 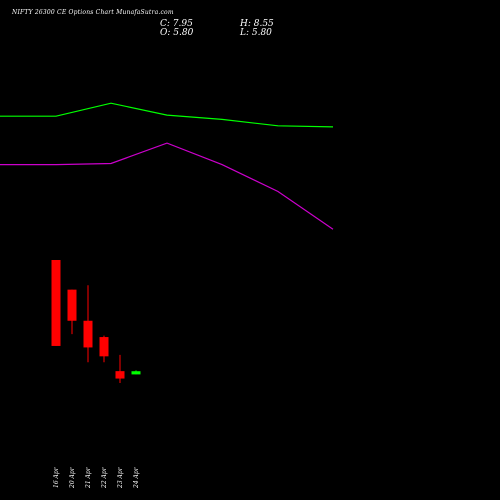 What do you see at coordinates (177, 33) in the screenshot?
I see `open-value: O: 5.80` at bounding box center [177, 33].